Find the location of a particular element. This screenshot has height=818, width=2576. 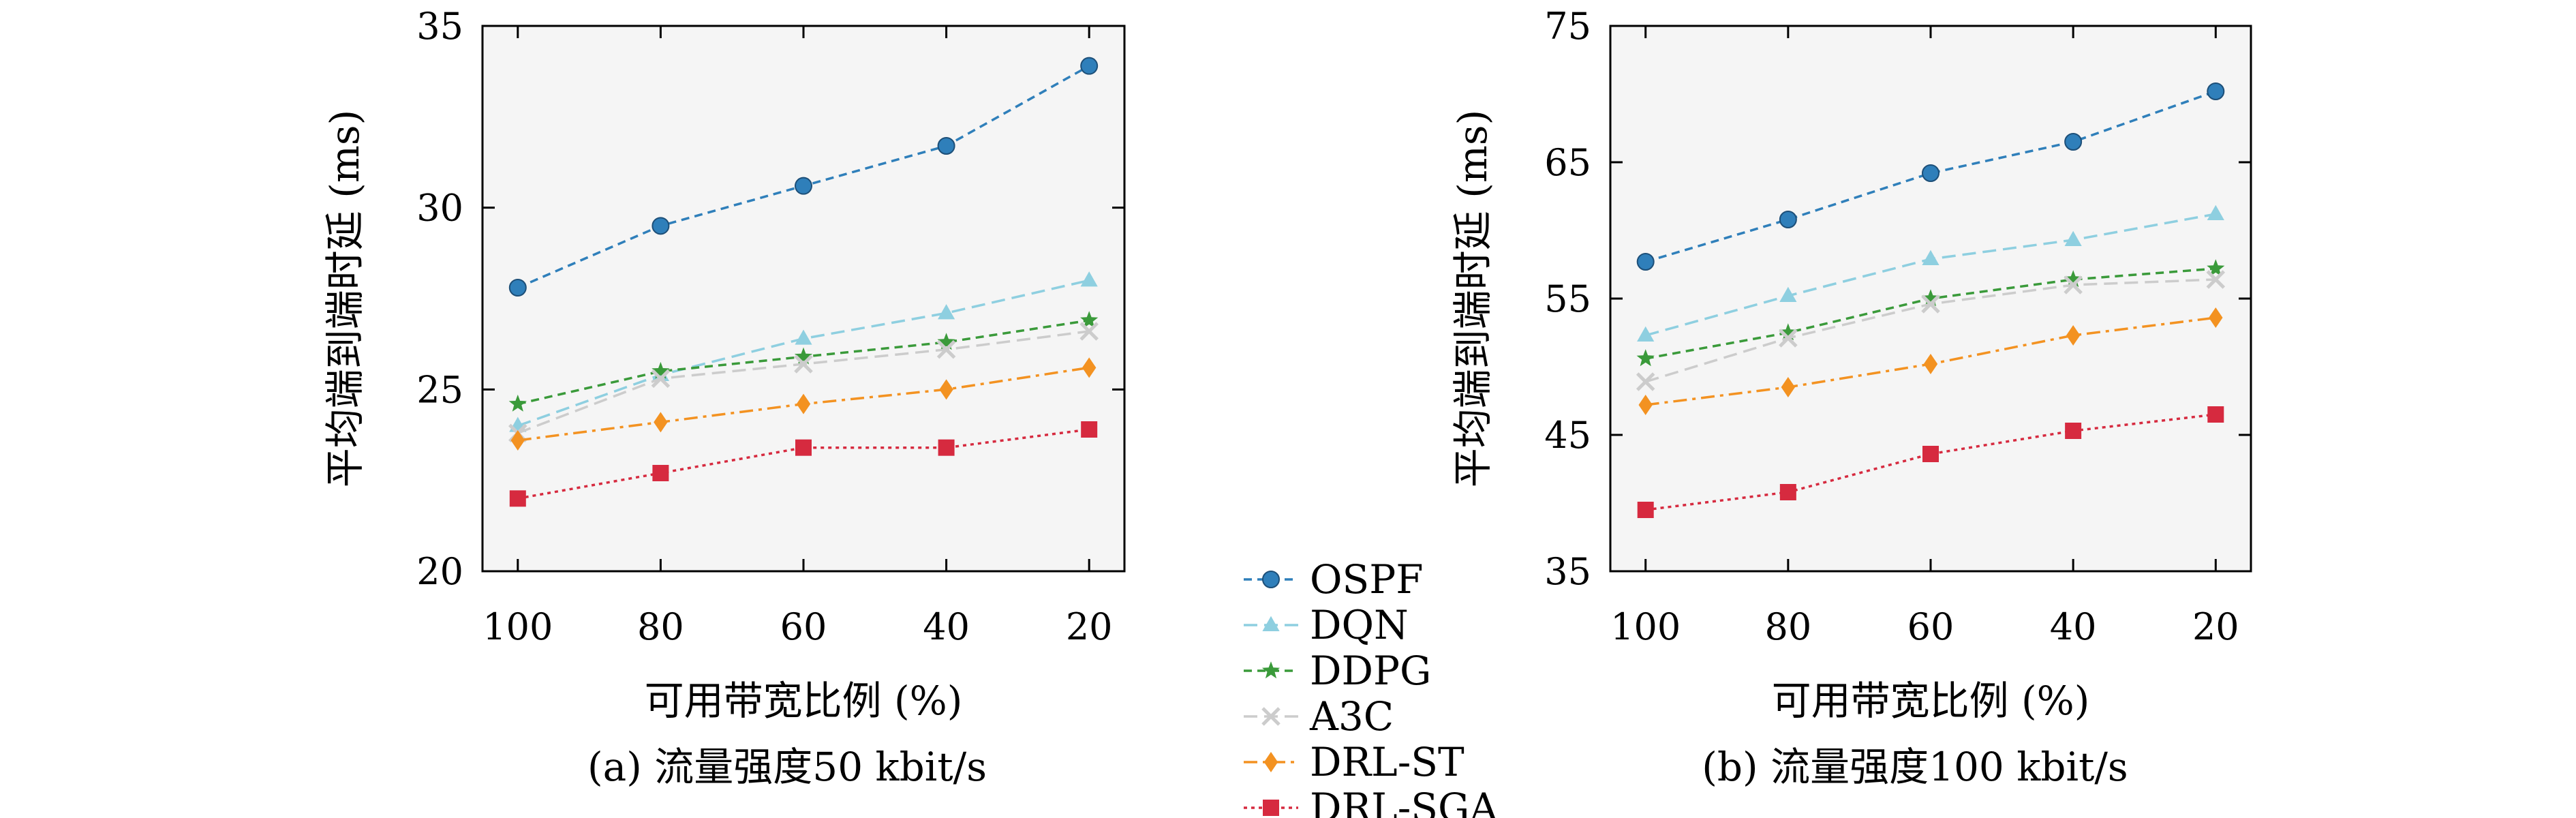

legend-label-ospf: OSPF is located at coordinates (1367, 579).